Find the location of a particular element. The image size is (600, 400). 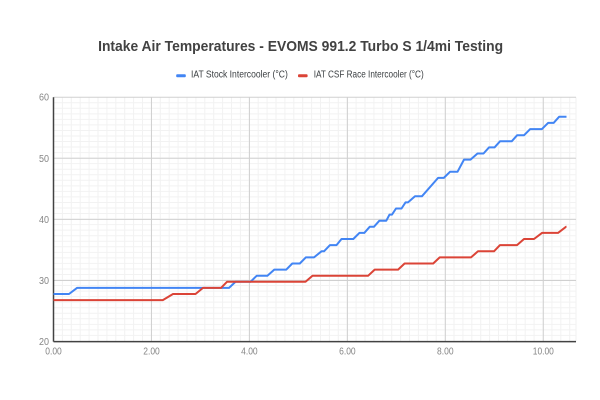

svg-text: 30 is located at coordinates (44, 281).